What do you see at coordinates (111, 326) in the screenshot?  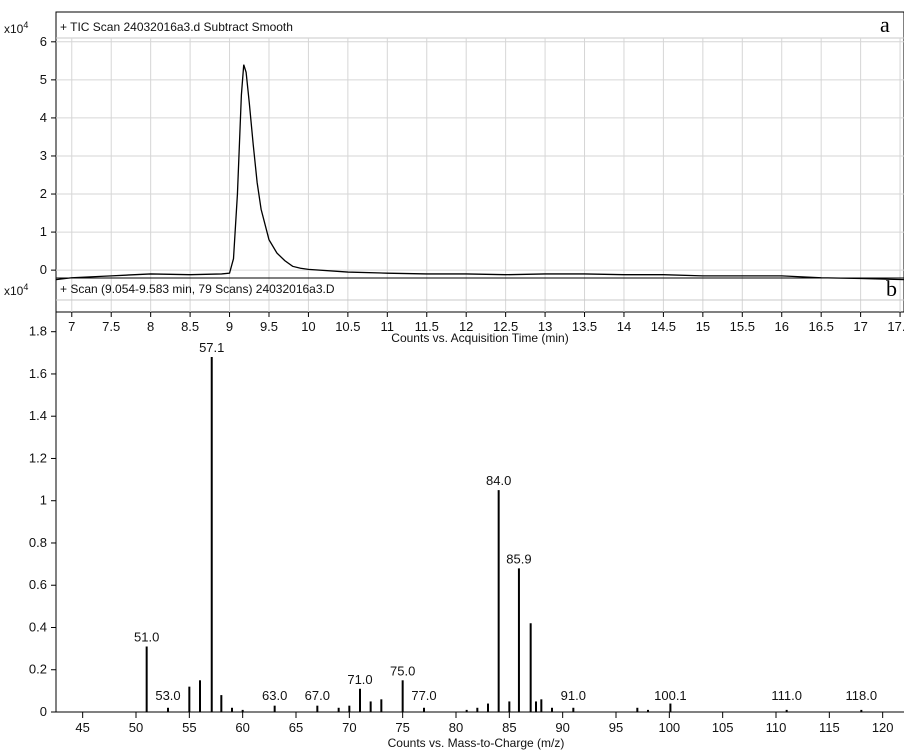 I see `x-tick-label: 7.5` at bounding box center [111, 326].